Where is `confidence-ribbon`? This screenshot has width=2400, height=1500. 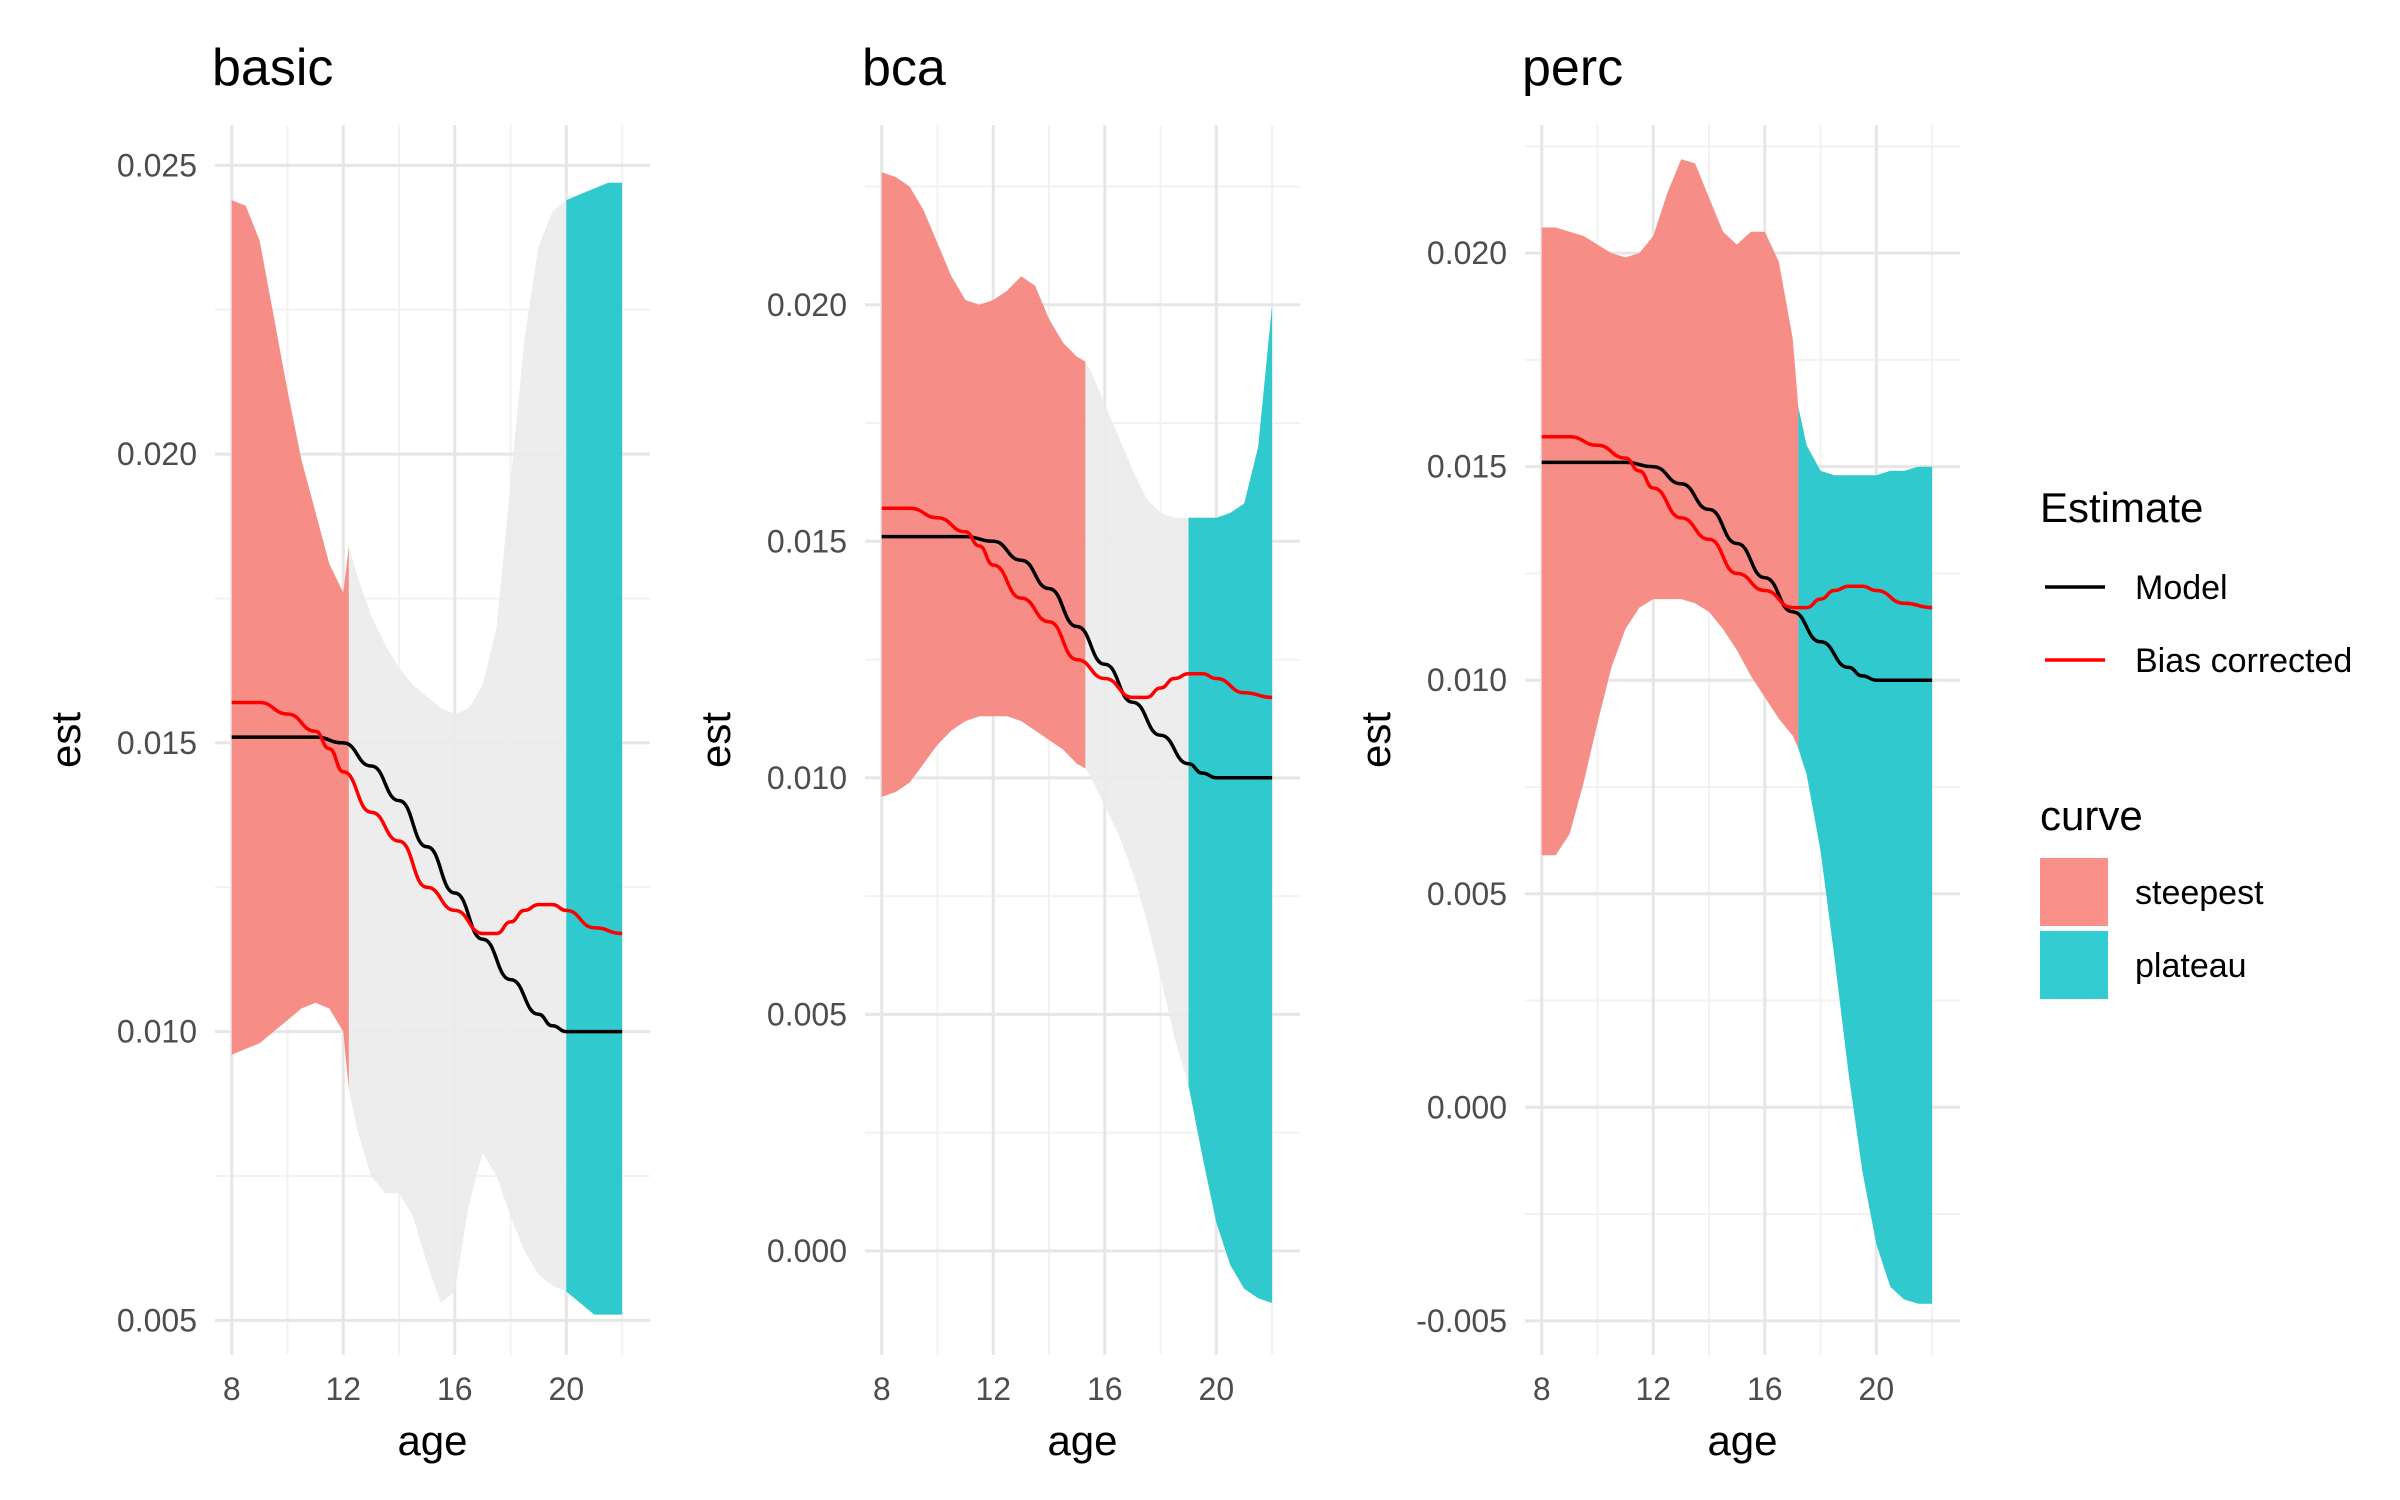
confidence-ribbon is located at coordinates (427, 748).